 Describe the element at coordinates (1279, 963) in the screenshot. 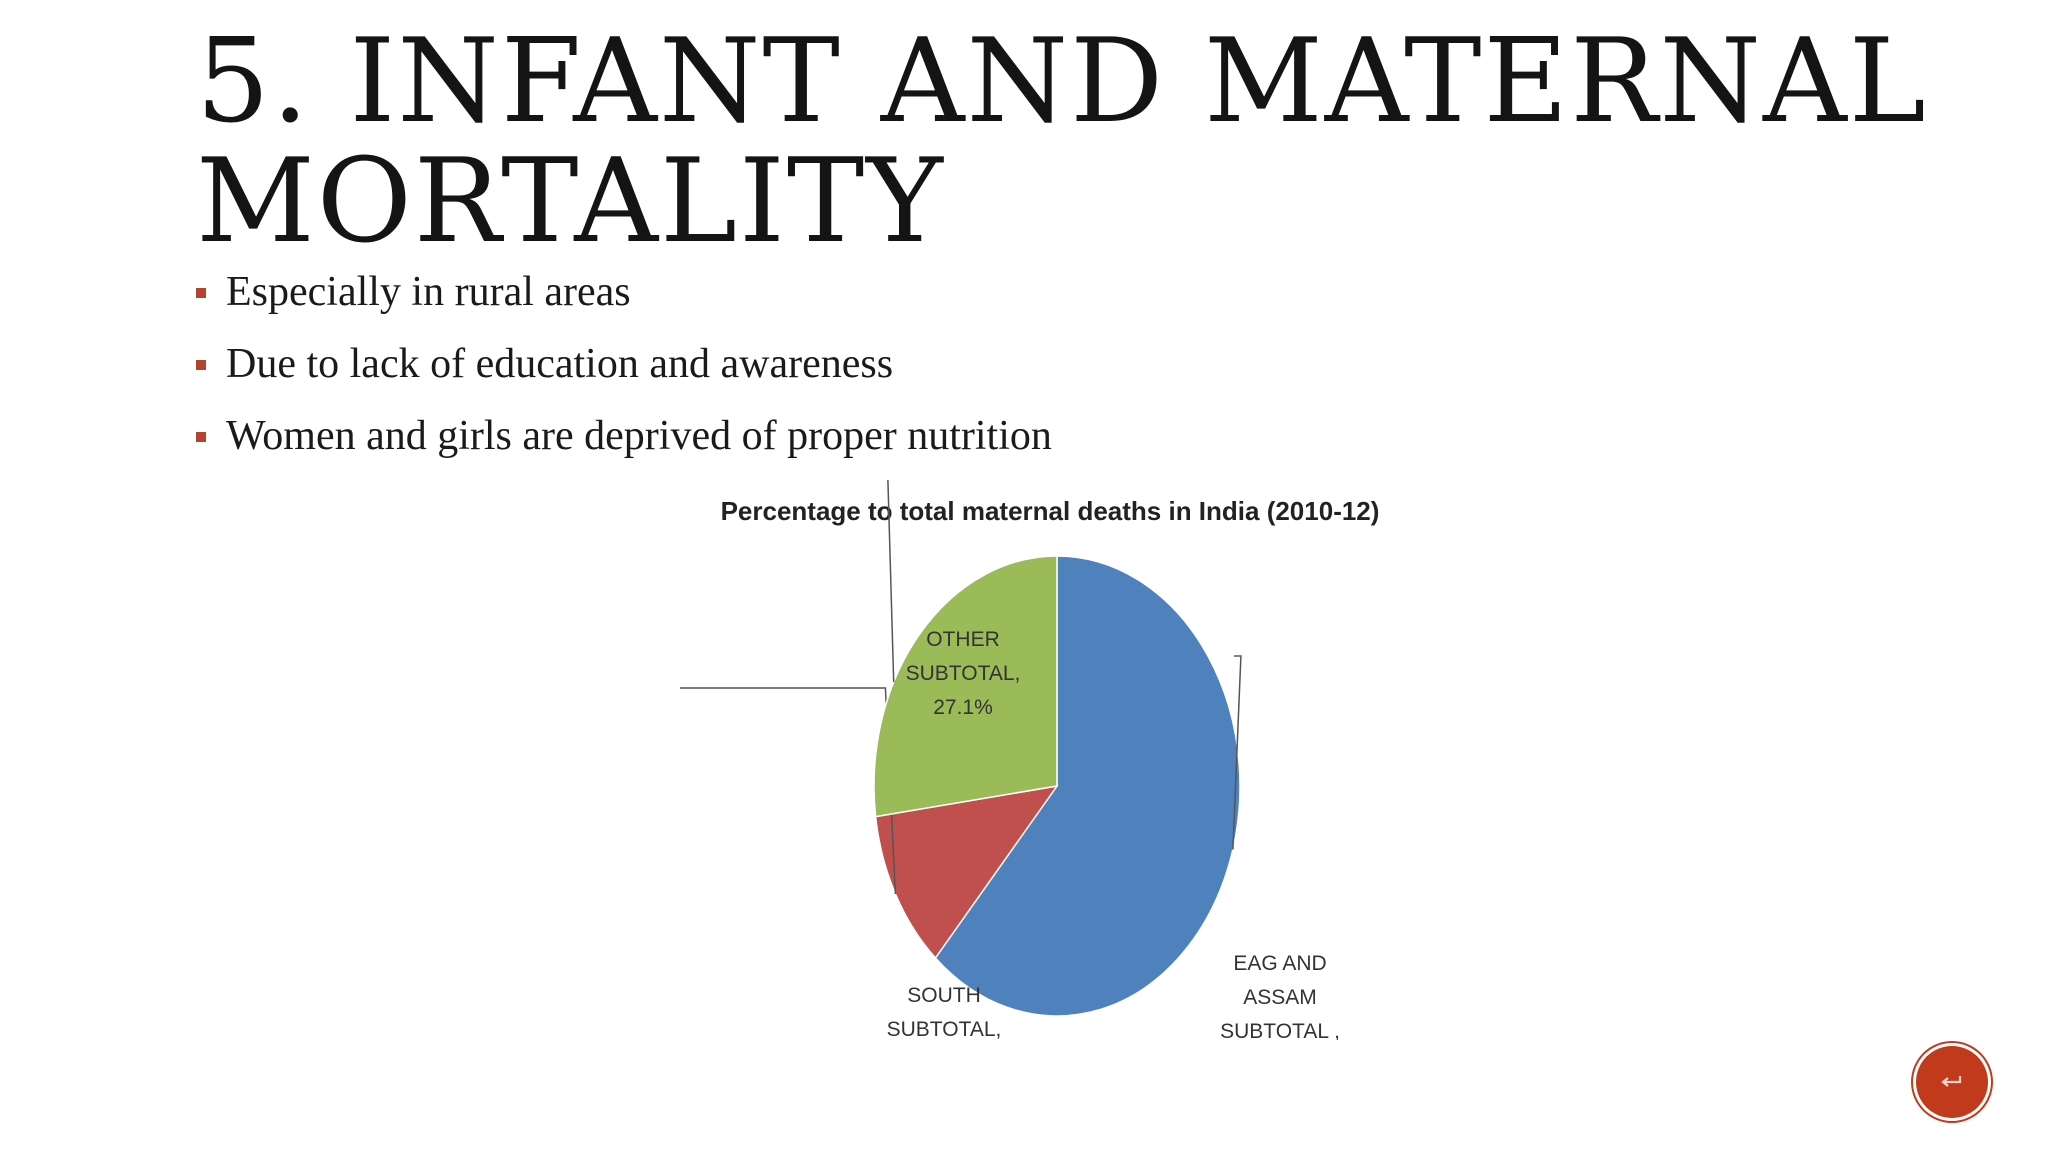

I see `slice-label: EAG AND` at that location.